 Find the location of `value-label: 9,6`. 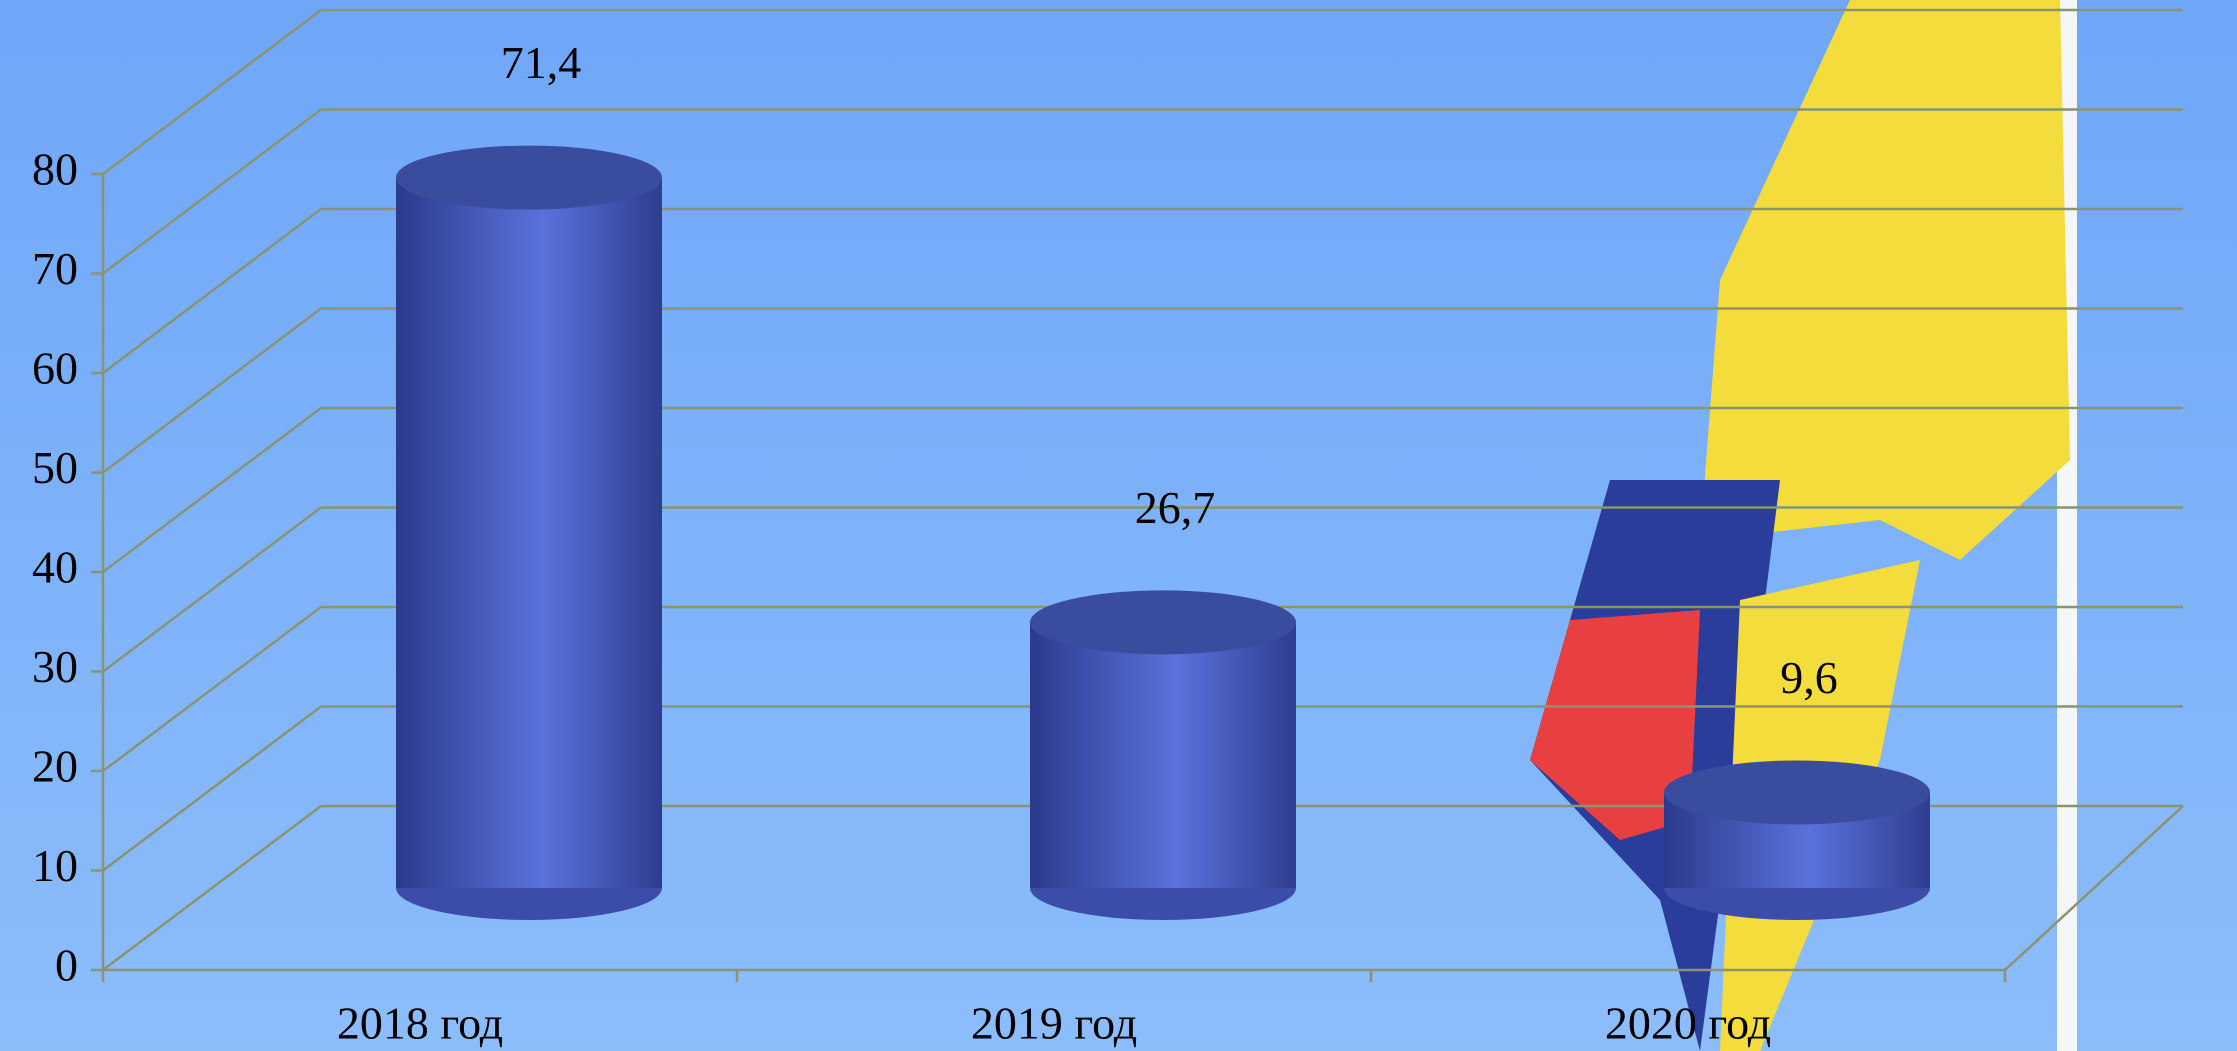

value-label: 9,6 is located at coordinates (1809, 677).